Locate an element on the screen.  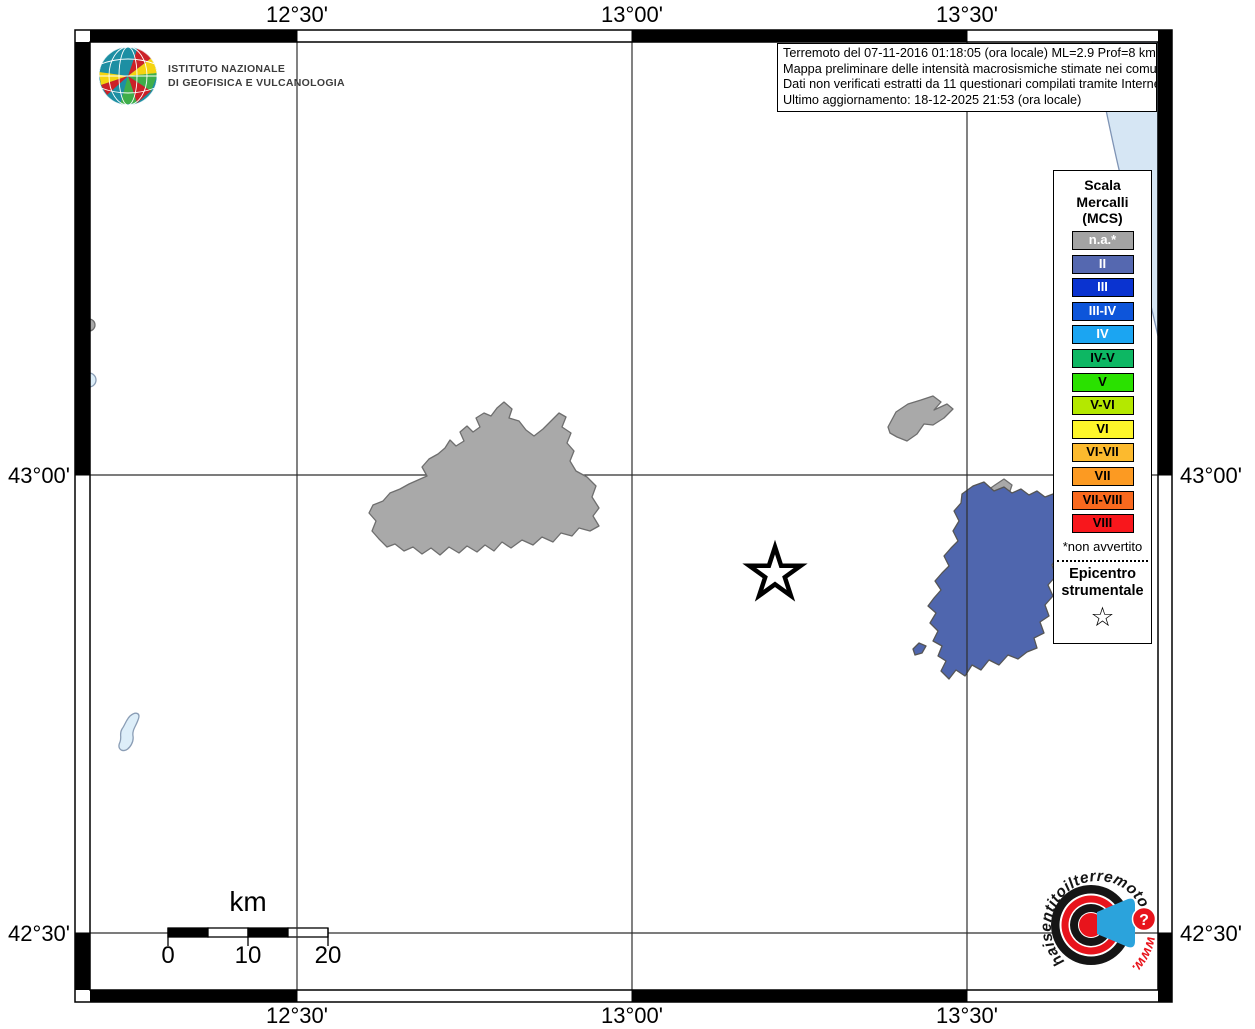
legend-chip-viii: VIII is located at coordinates (1102, 524).